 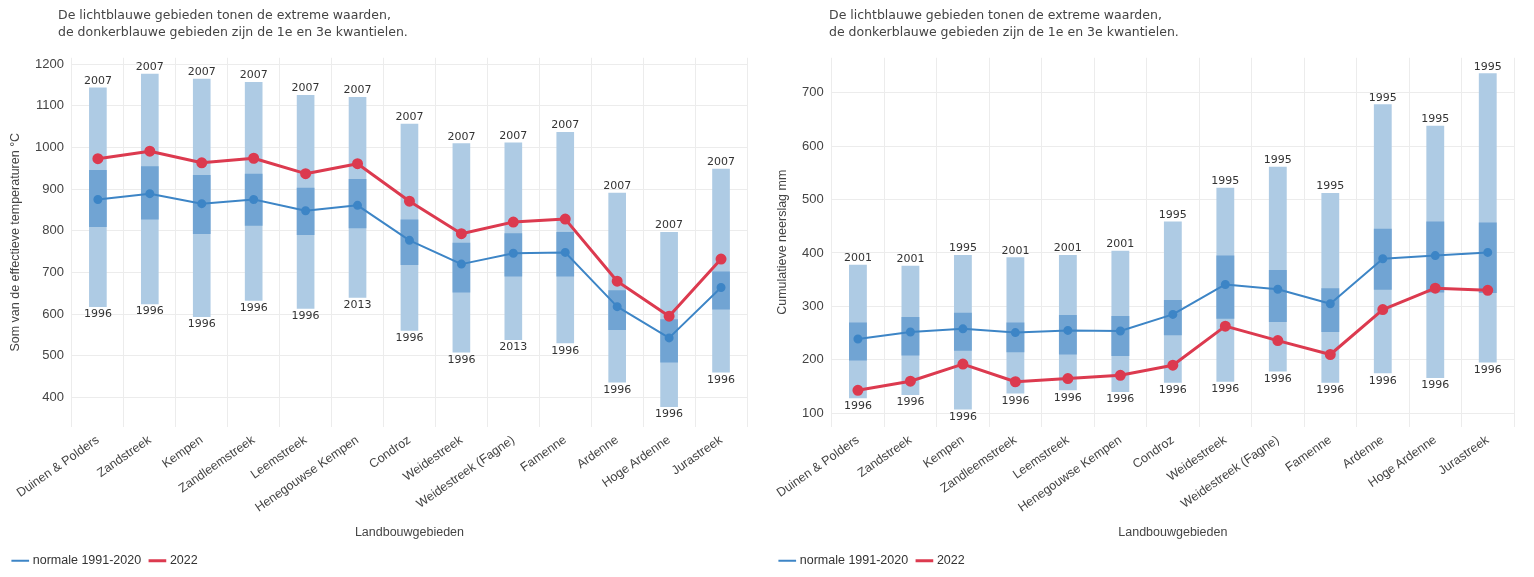 What do you see at coordinates (49, 63) in the screenshot?
I see `y-tick-label: 1200` at bounding box center [49, 63].